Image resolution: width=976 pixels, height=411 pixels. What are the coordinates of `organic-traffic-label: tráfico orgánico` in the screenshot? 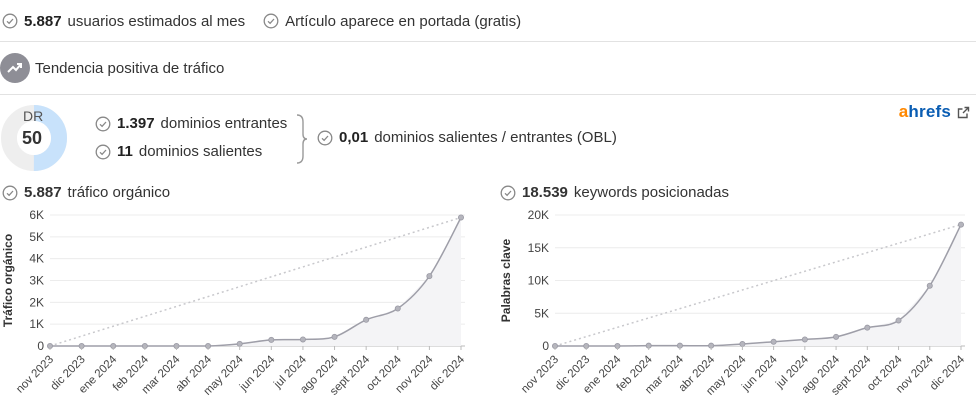 It's located at (119, 192).